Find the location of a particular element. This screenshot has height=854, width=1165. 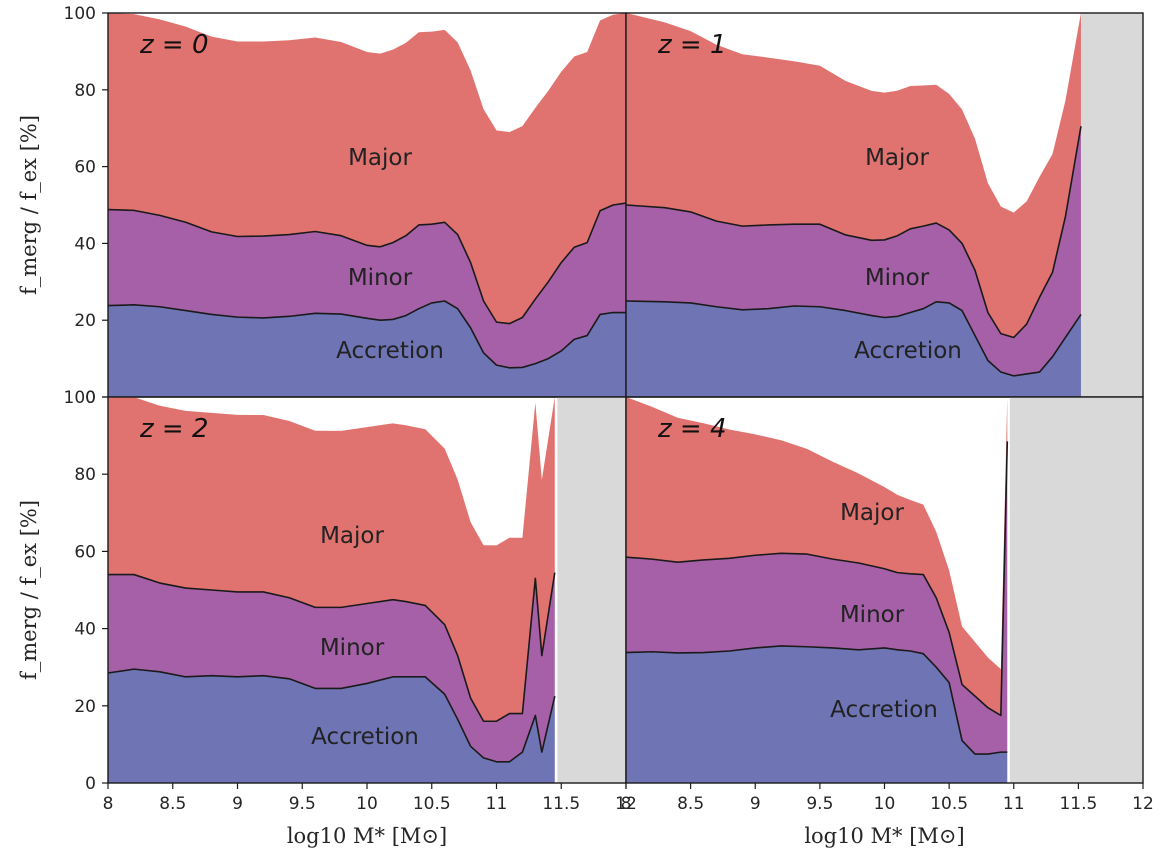

panel-label: z = 4 is located at coordinates (692, 429).